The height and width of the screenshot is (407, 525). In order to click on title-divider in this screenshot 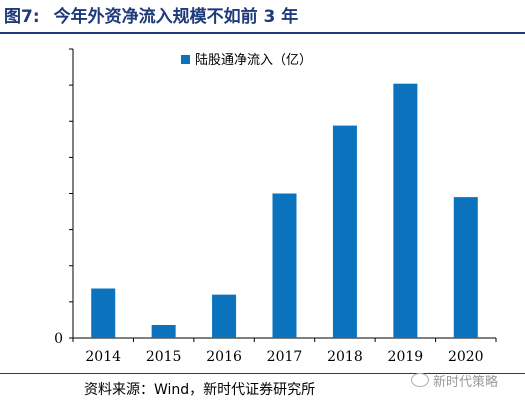, I will do `click(262, 33)`.